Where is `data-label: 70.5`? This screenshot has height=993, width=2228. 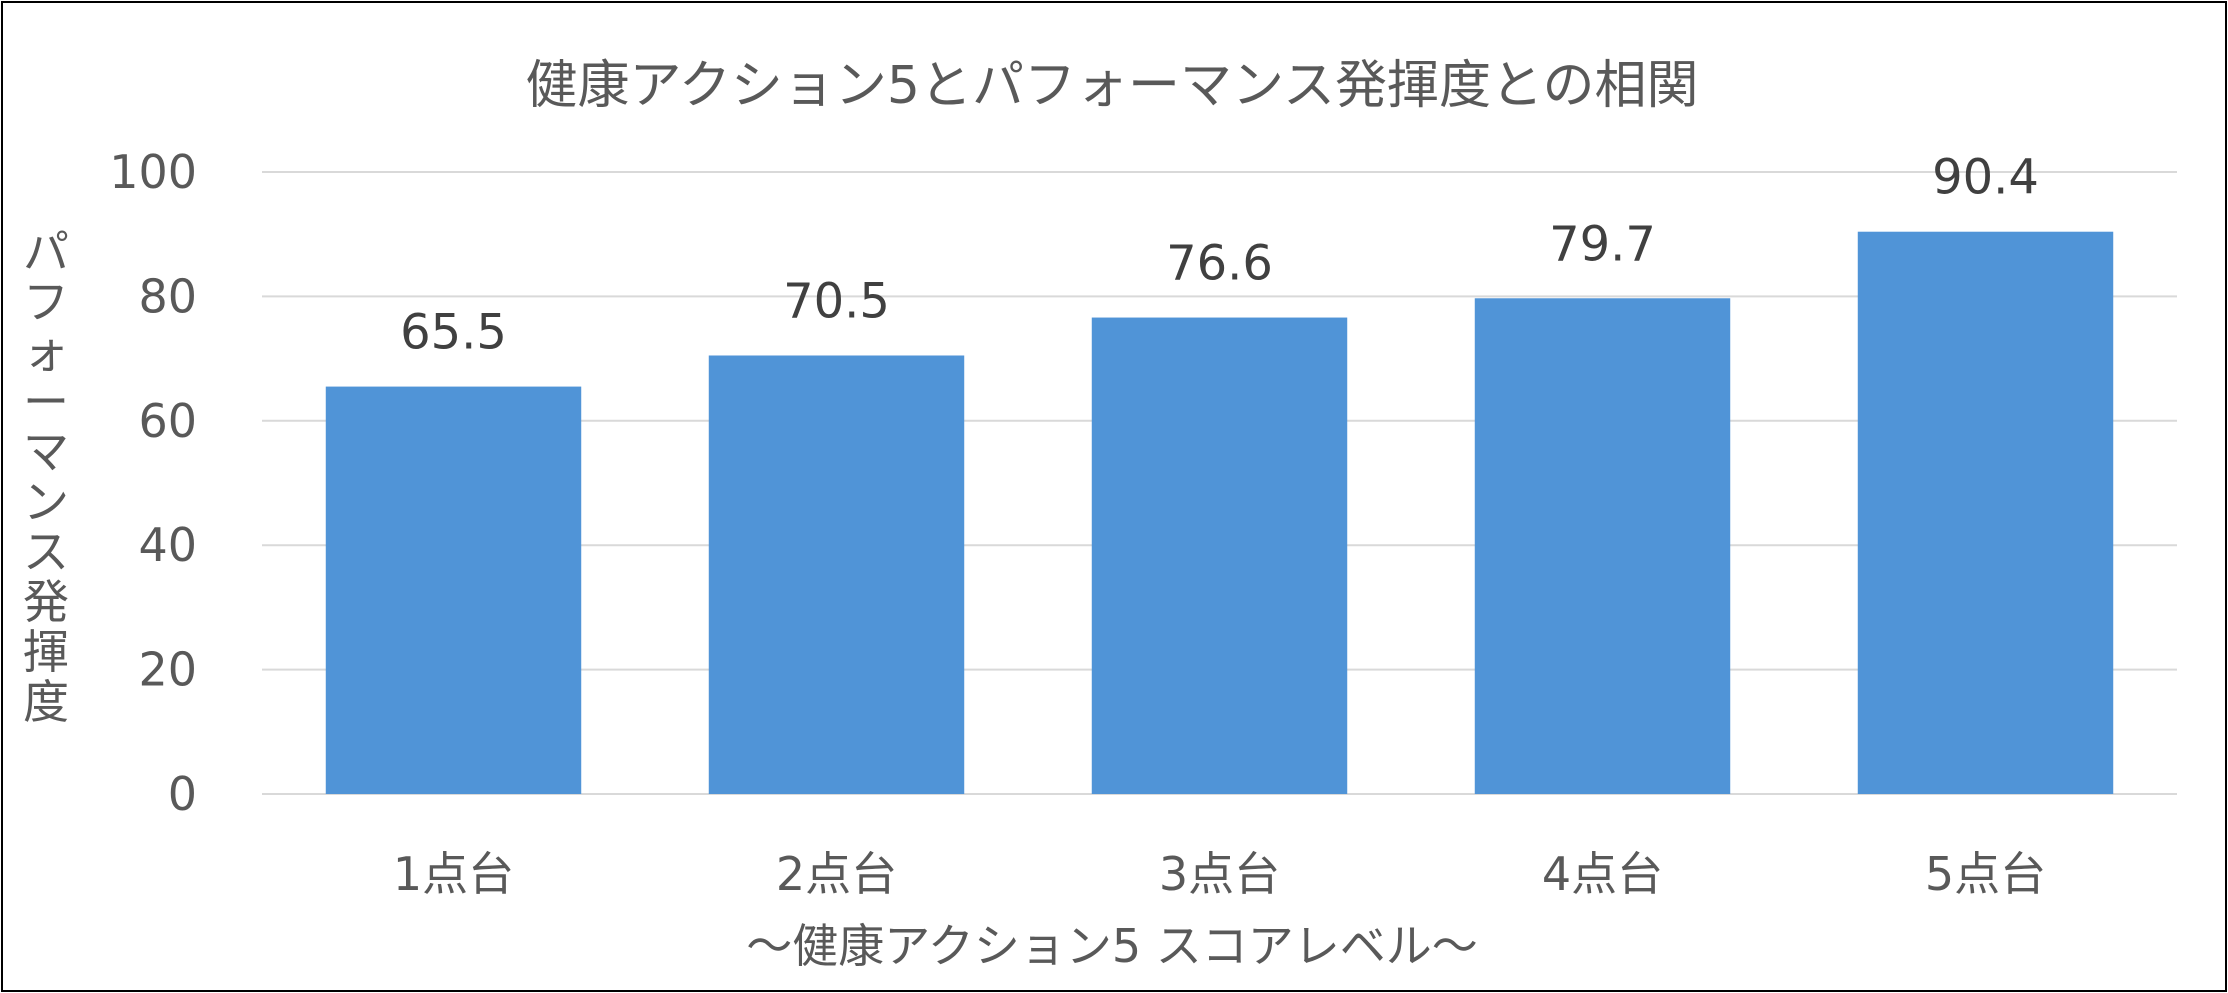 data-label: 70.5 is located at coordinates (836, 301).